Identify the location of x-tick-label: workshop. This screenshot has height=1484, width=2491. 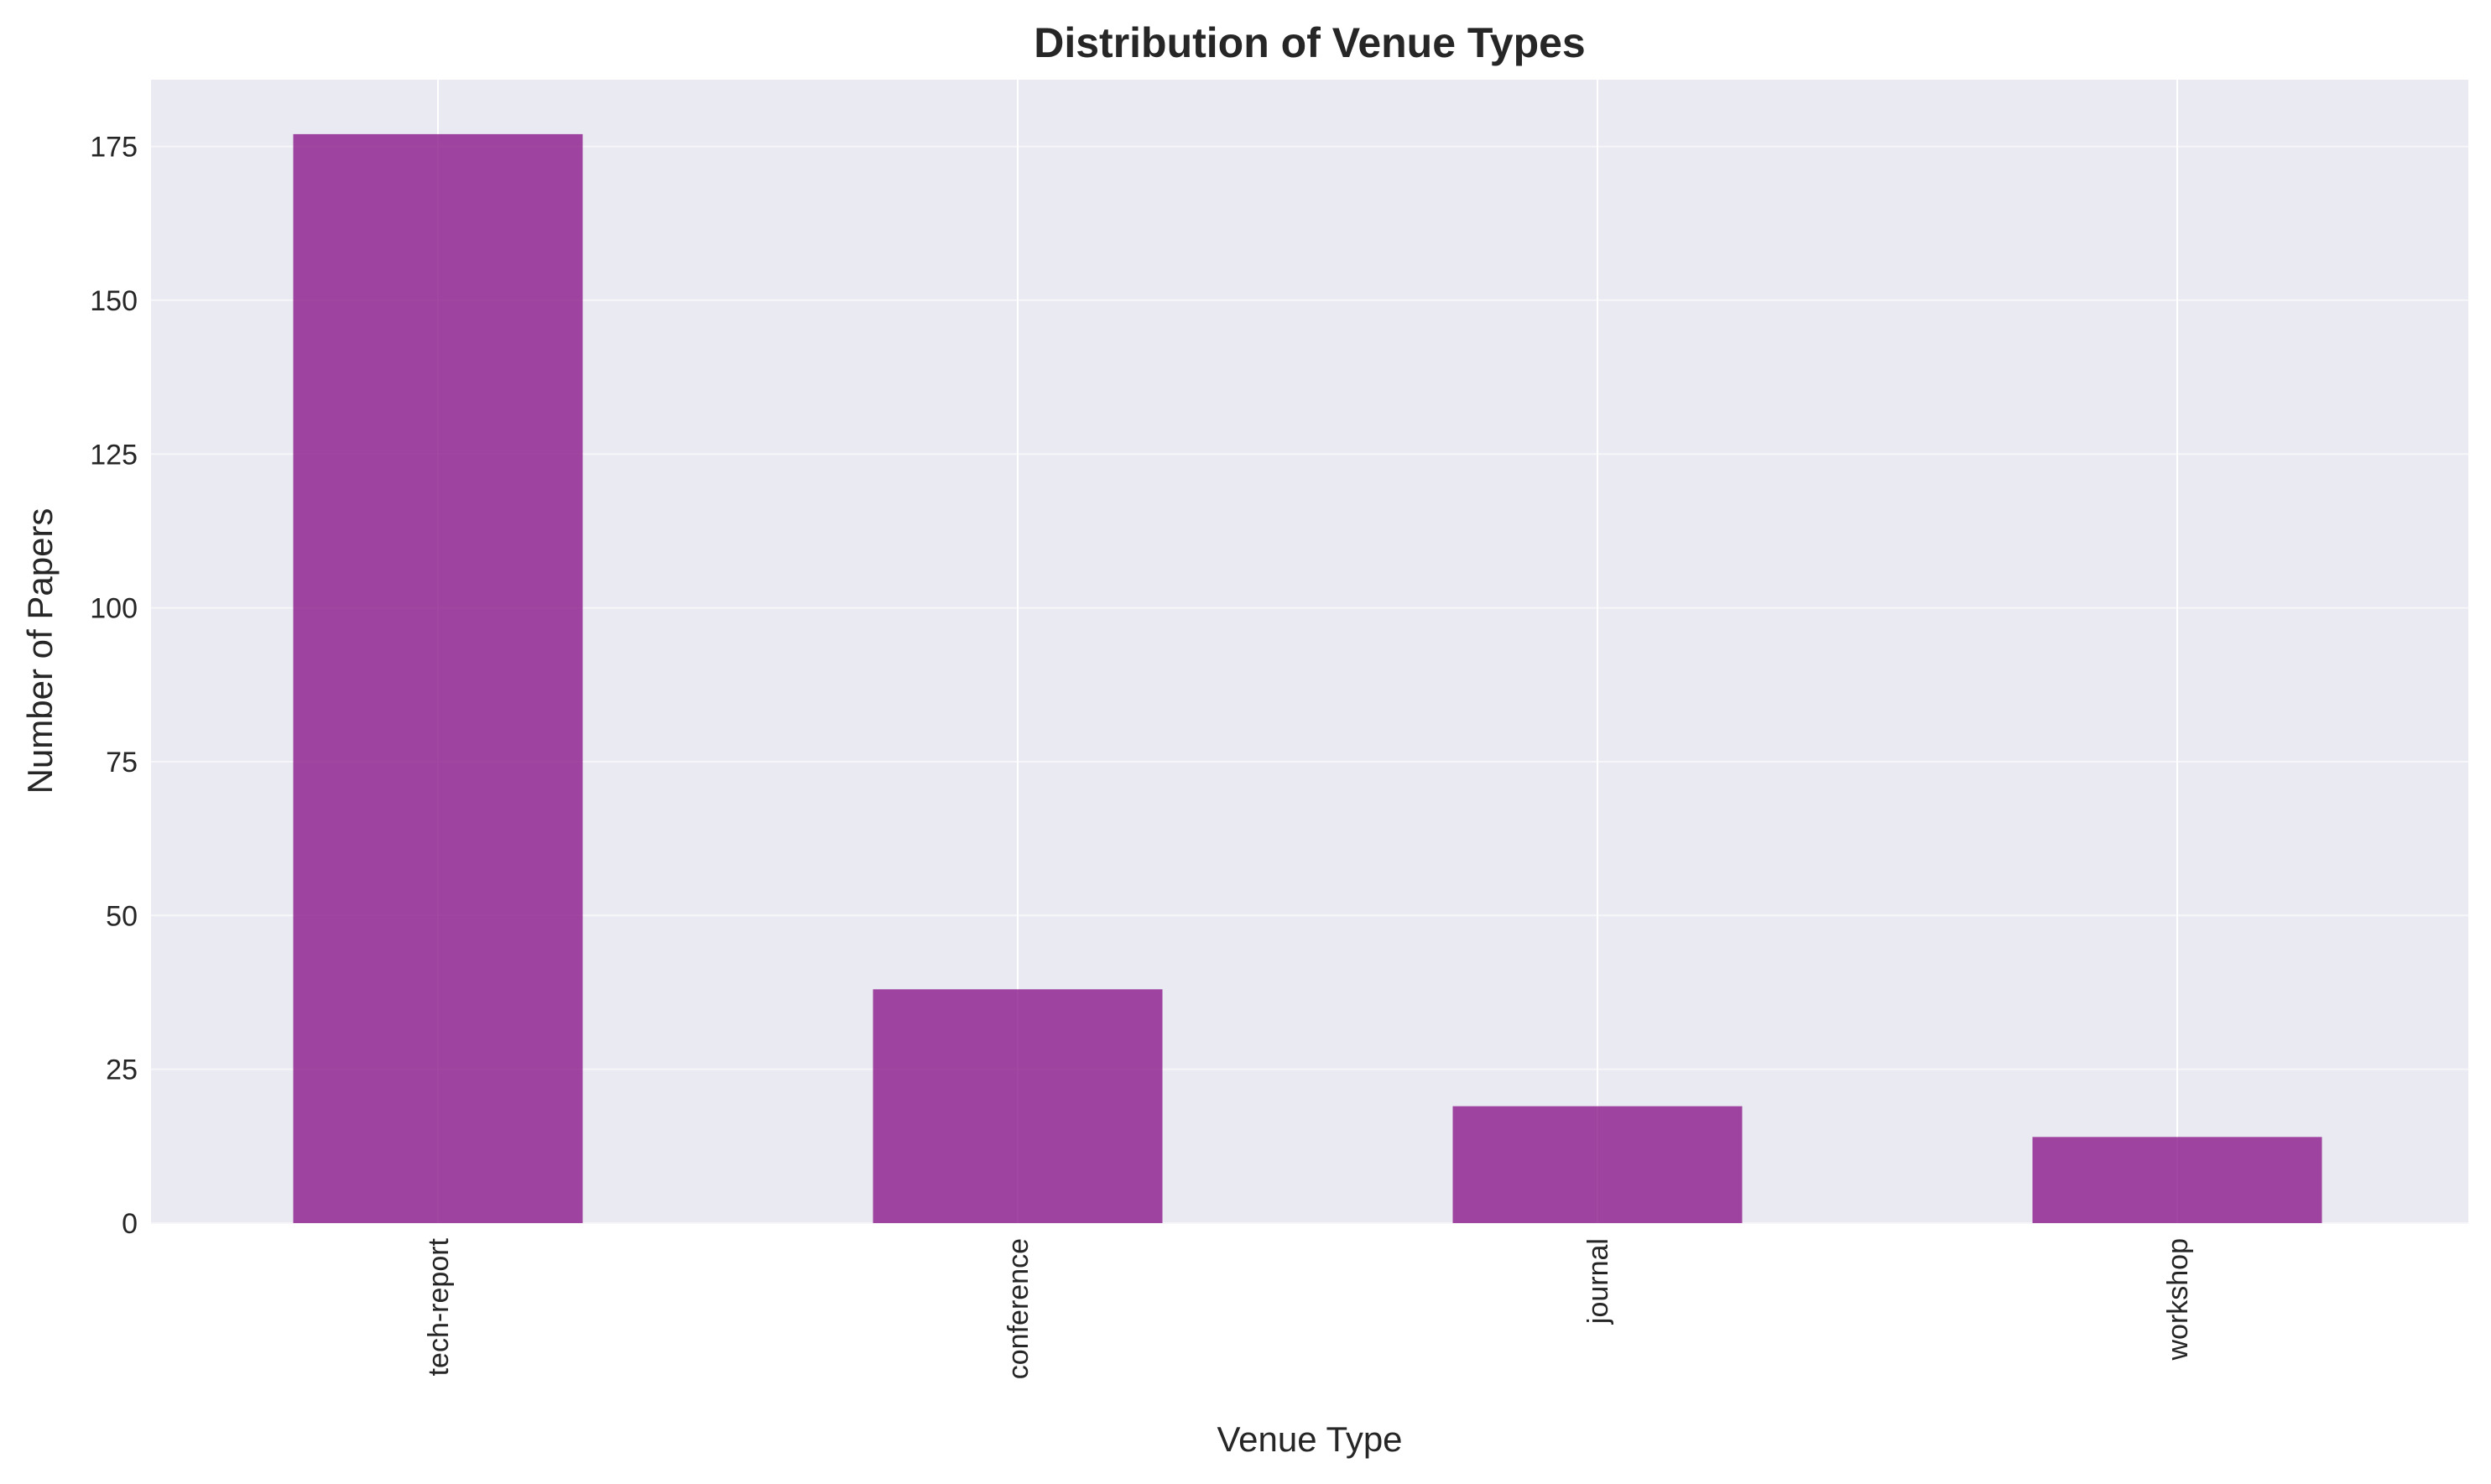
(2178, 1300).